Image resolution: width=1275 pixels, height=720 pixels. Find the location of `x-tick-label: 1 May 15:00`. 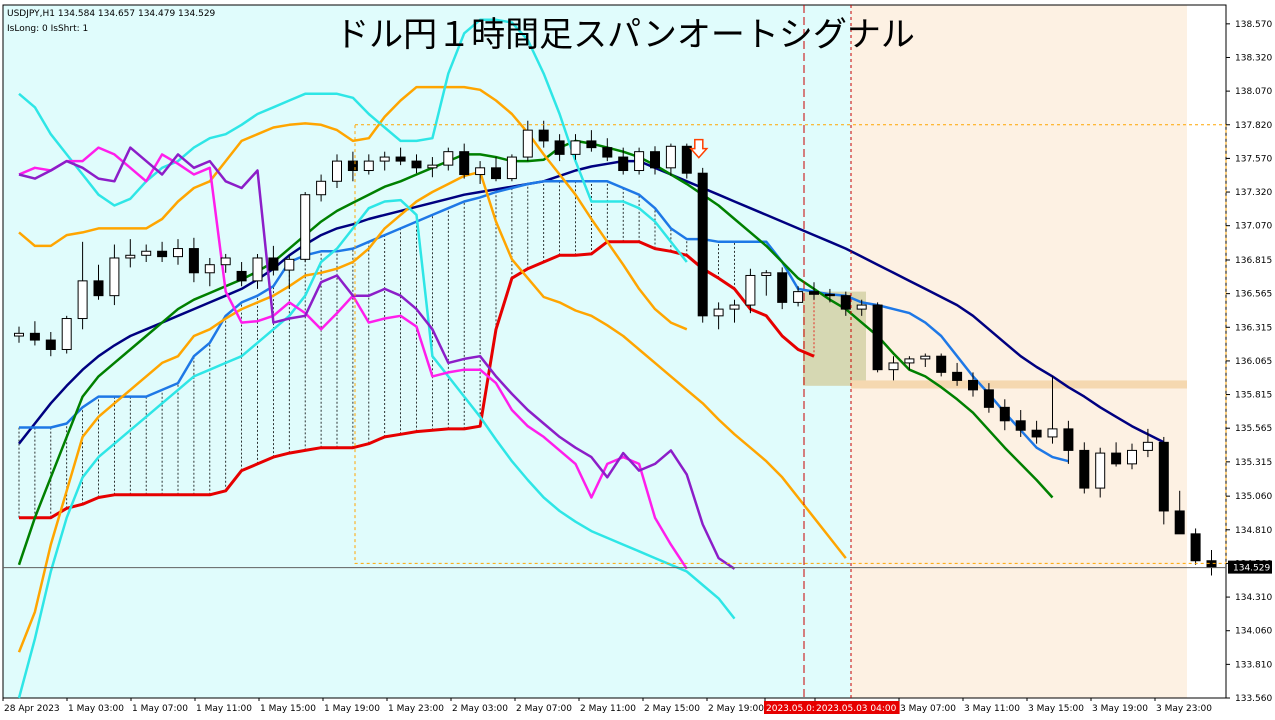

x-tick-label: 1 May 15:00 is located at coordinates (288, 709).